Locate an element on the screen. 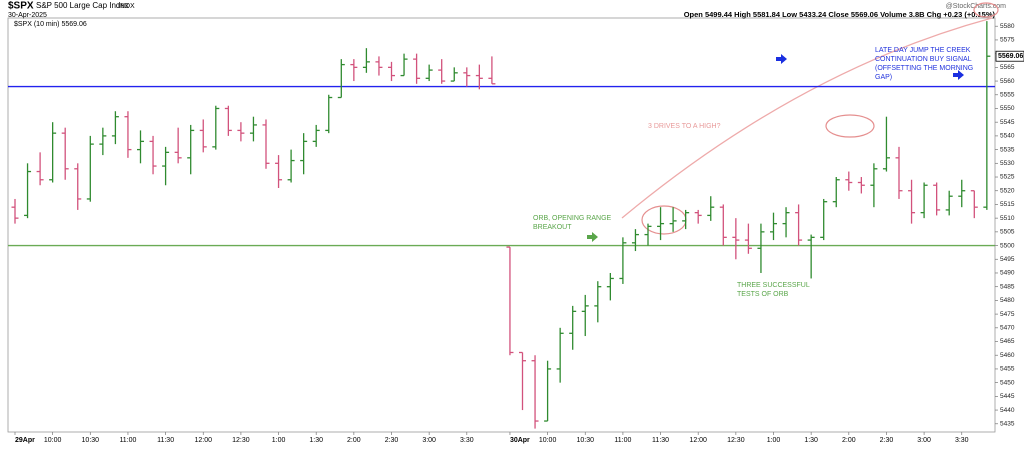  annotation: LATE DAY JUMP THE CREEK is located at coordinates (923, 50).